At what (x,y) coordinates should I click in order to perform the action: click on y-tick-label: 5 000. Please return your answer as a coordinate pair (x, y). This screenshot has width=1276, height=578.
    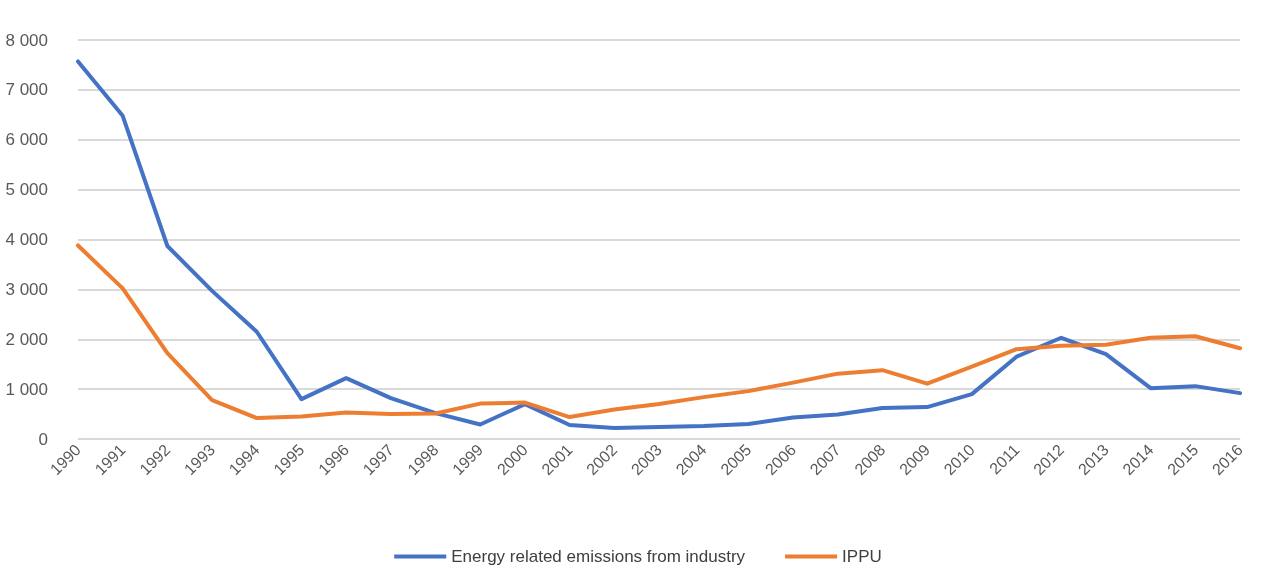
    Looking at the image, I should click on (26, 190).